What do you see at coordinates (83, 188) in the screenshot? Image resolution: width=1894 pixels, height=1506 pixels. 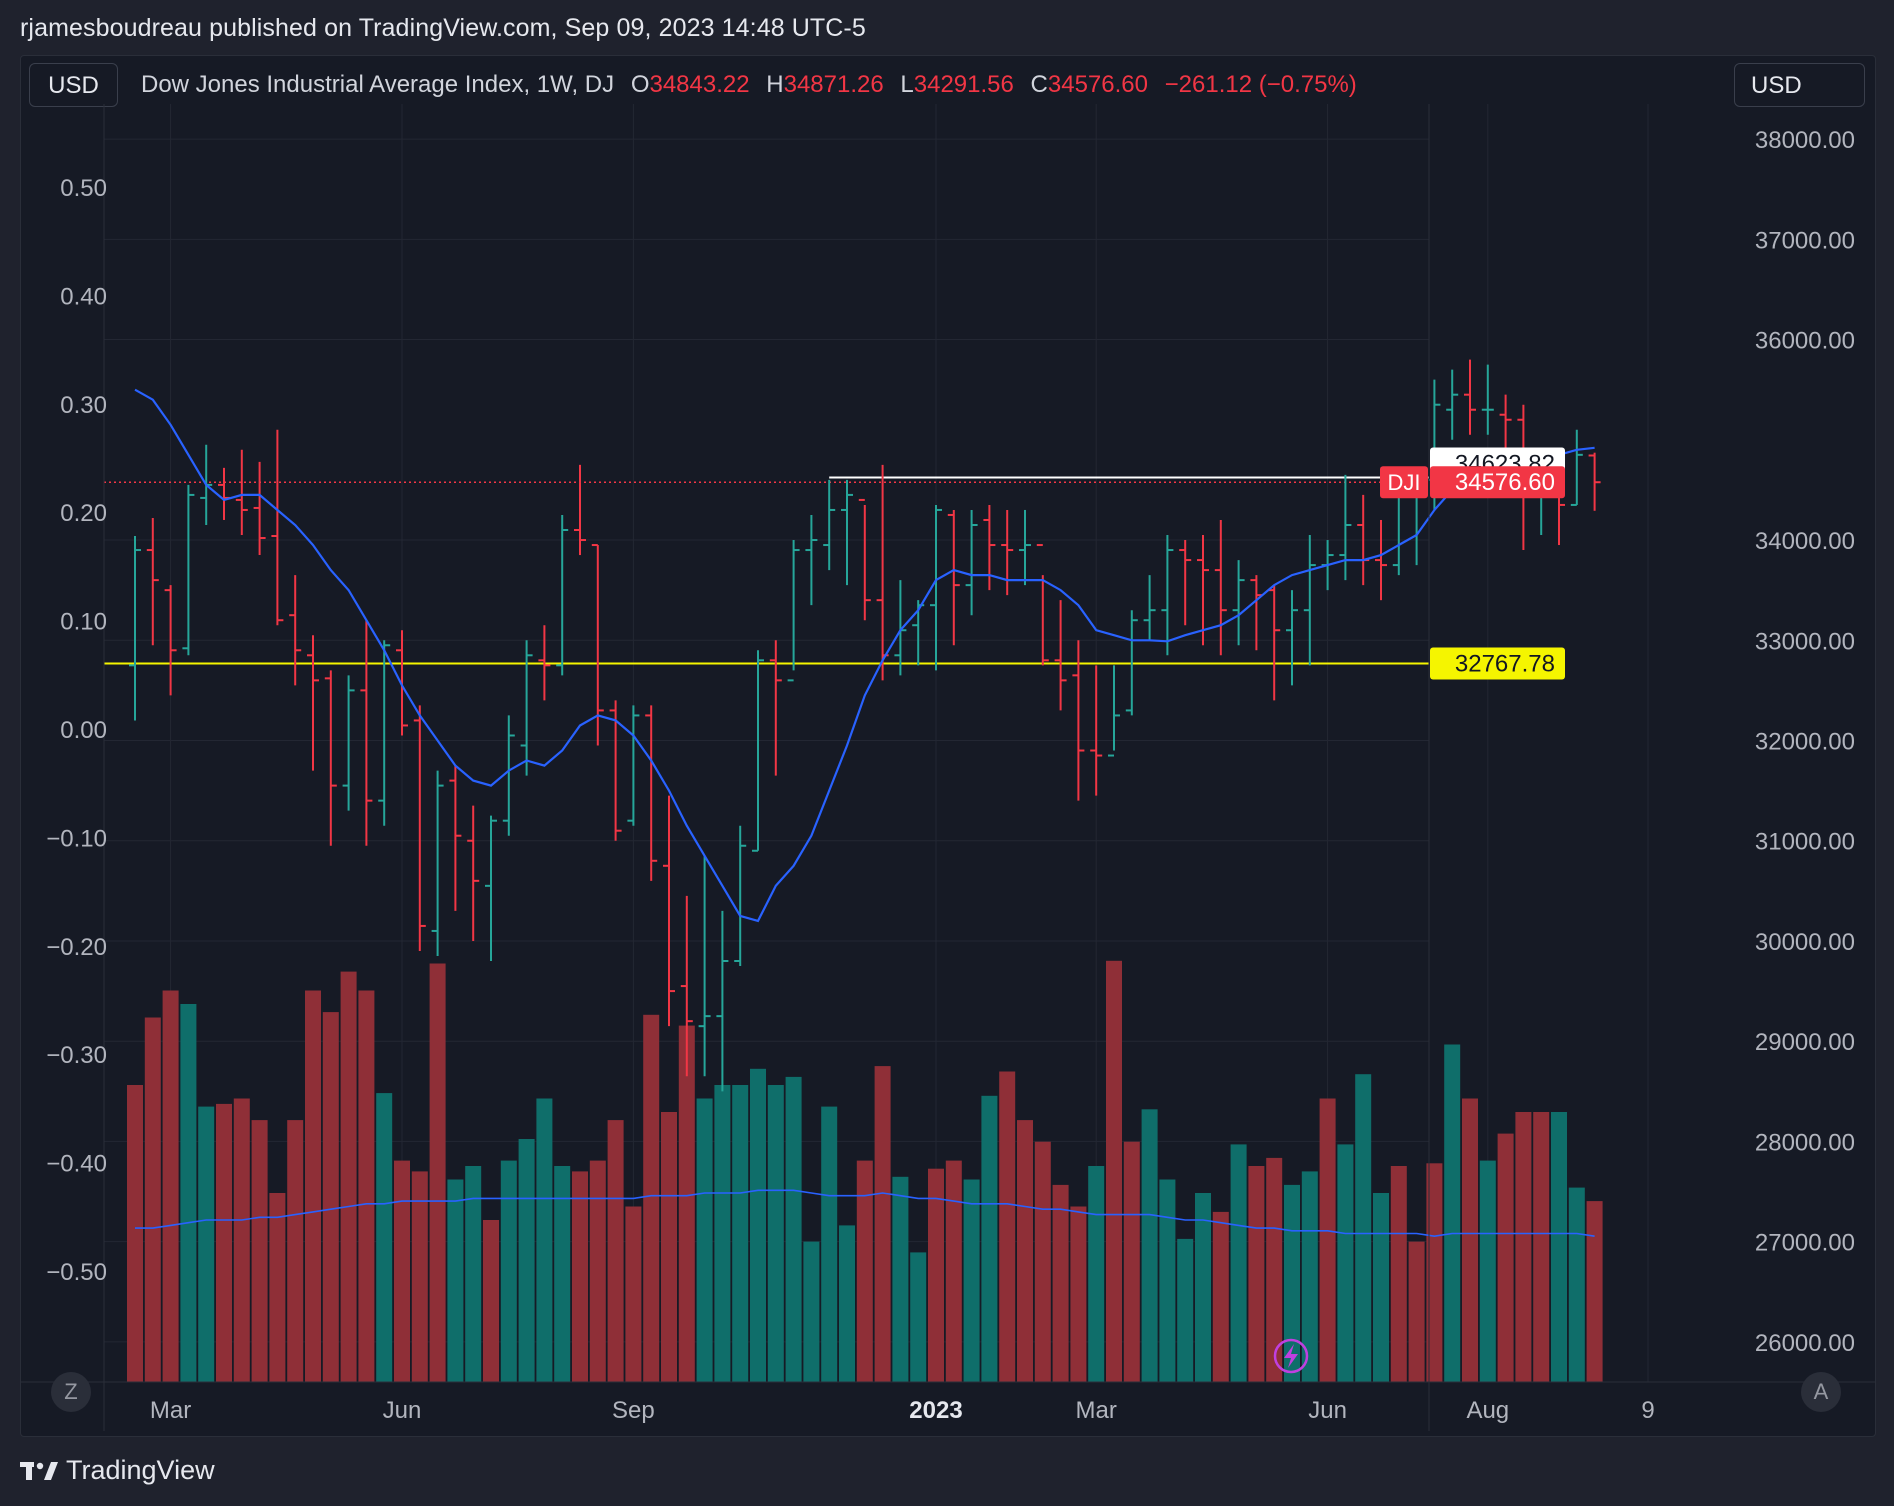 I see `left-axis-label: 0.50` at bounding box center [83, 188].